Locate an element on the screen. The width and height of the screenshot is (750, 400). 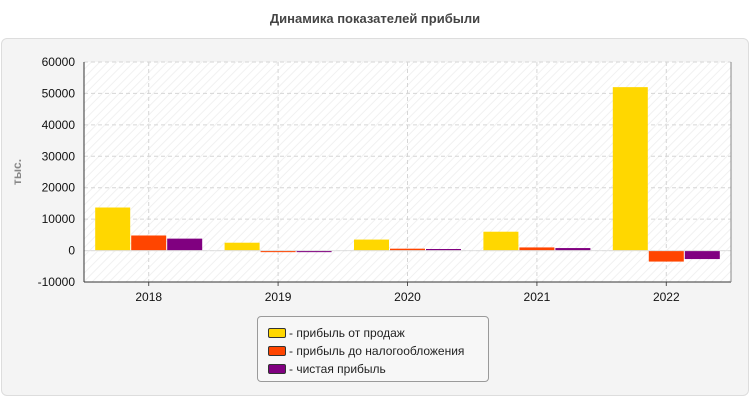
y-tick-label: 50000 is located at coordinates (59, 93).